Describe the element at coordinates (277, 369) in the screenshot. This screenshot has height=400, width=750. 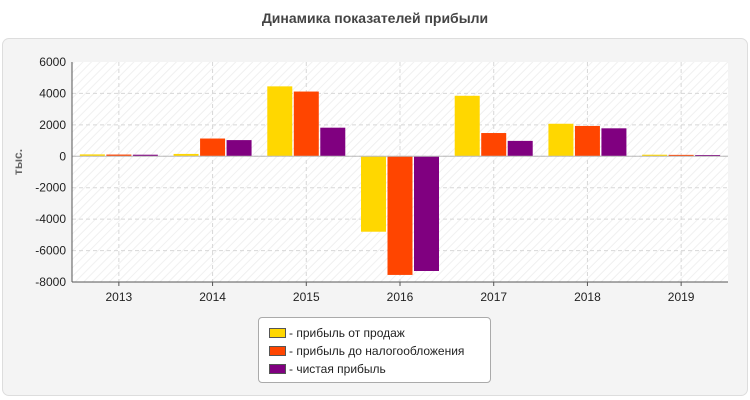
I see `legend-swatch-net` at that location.